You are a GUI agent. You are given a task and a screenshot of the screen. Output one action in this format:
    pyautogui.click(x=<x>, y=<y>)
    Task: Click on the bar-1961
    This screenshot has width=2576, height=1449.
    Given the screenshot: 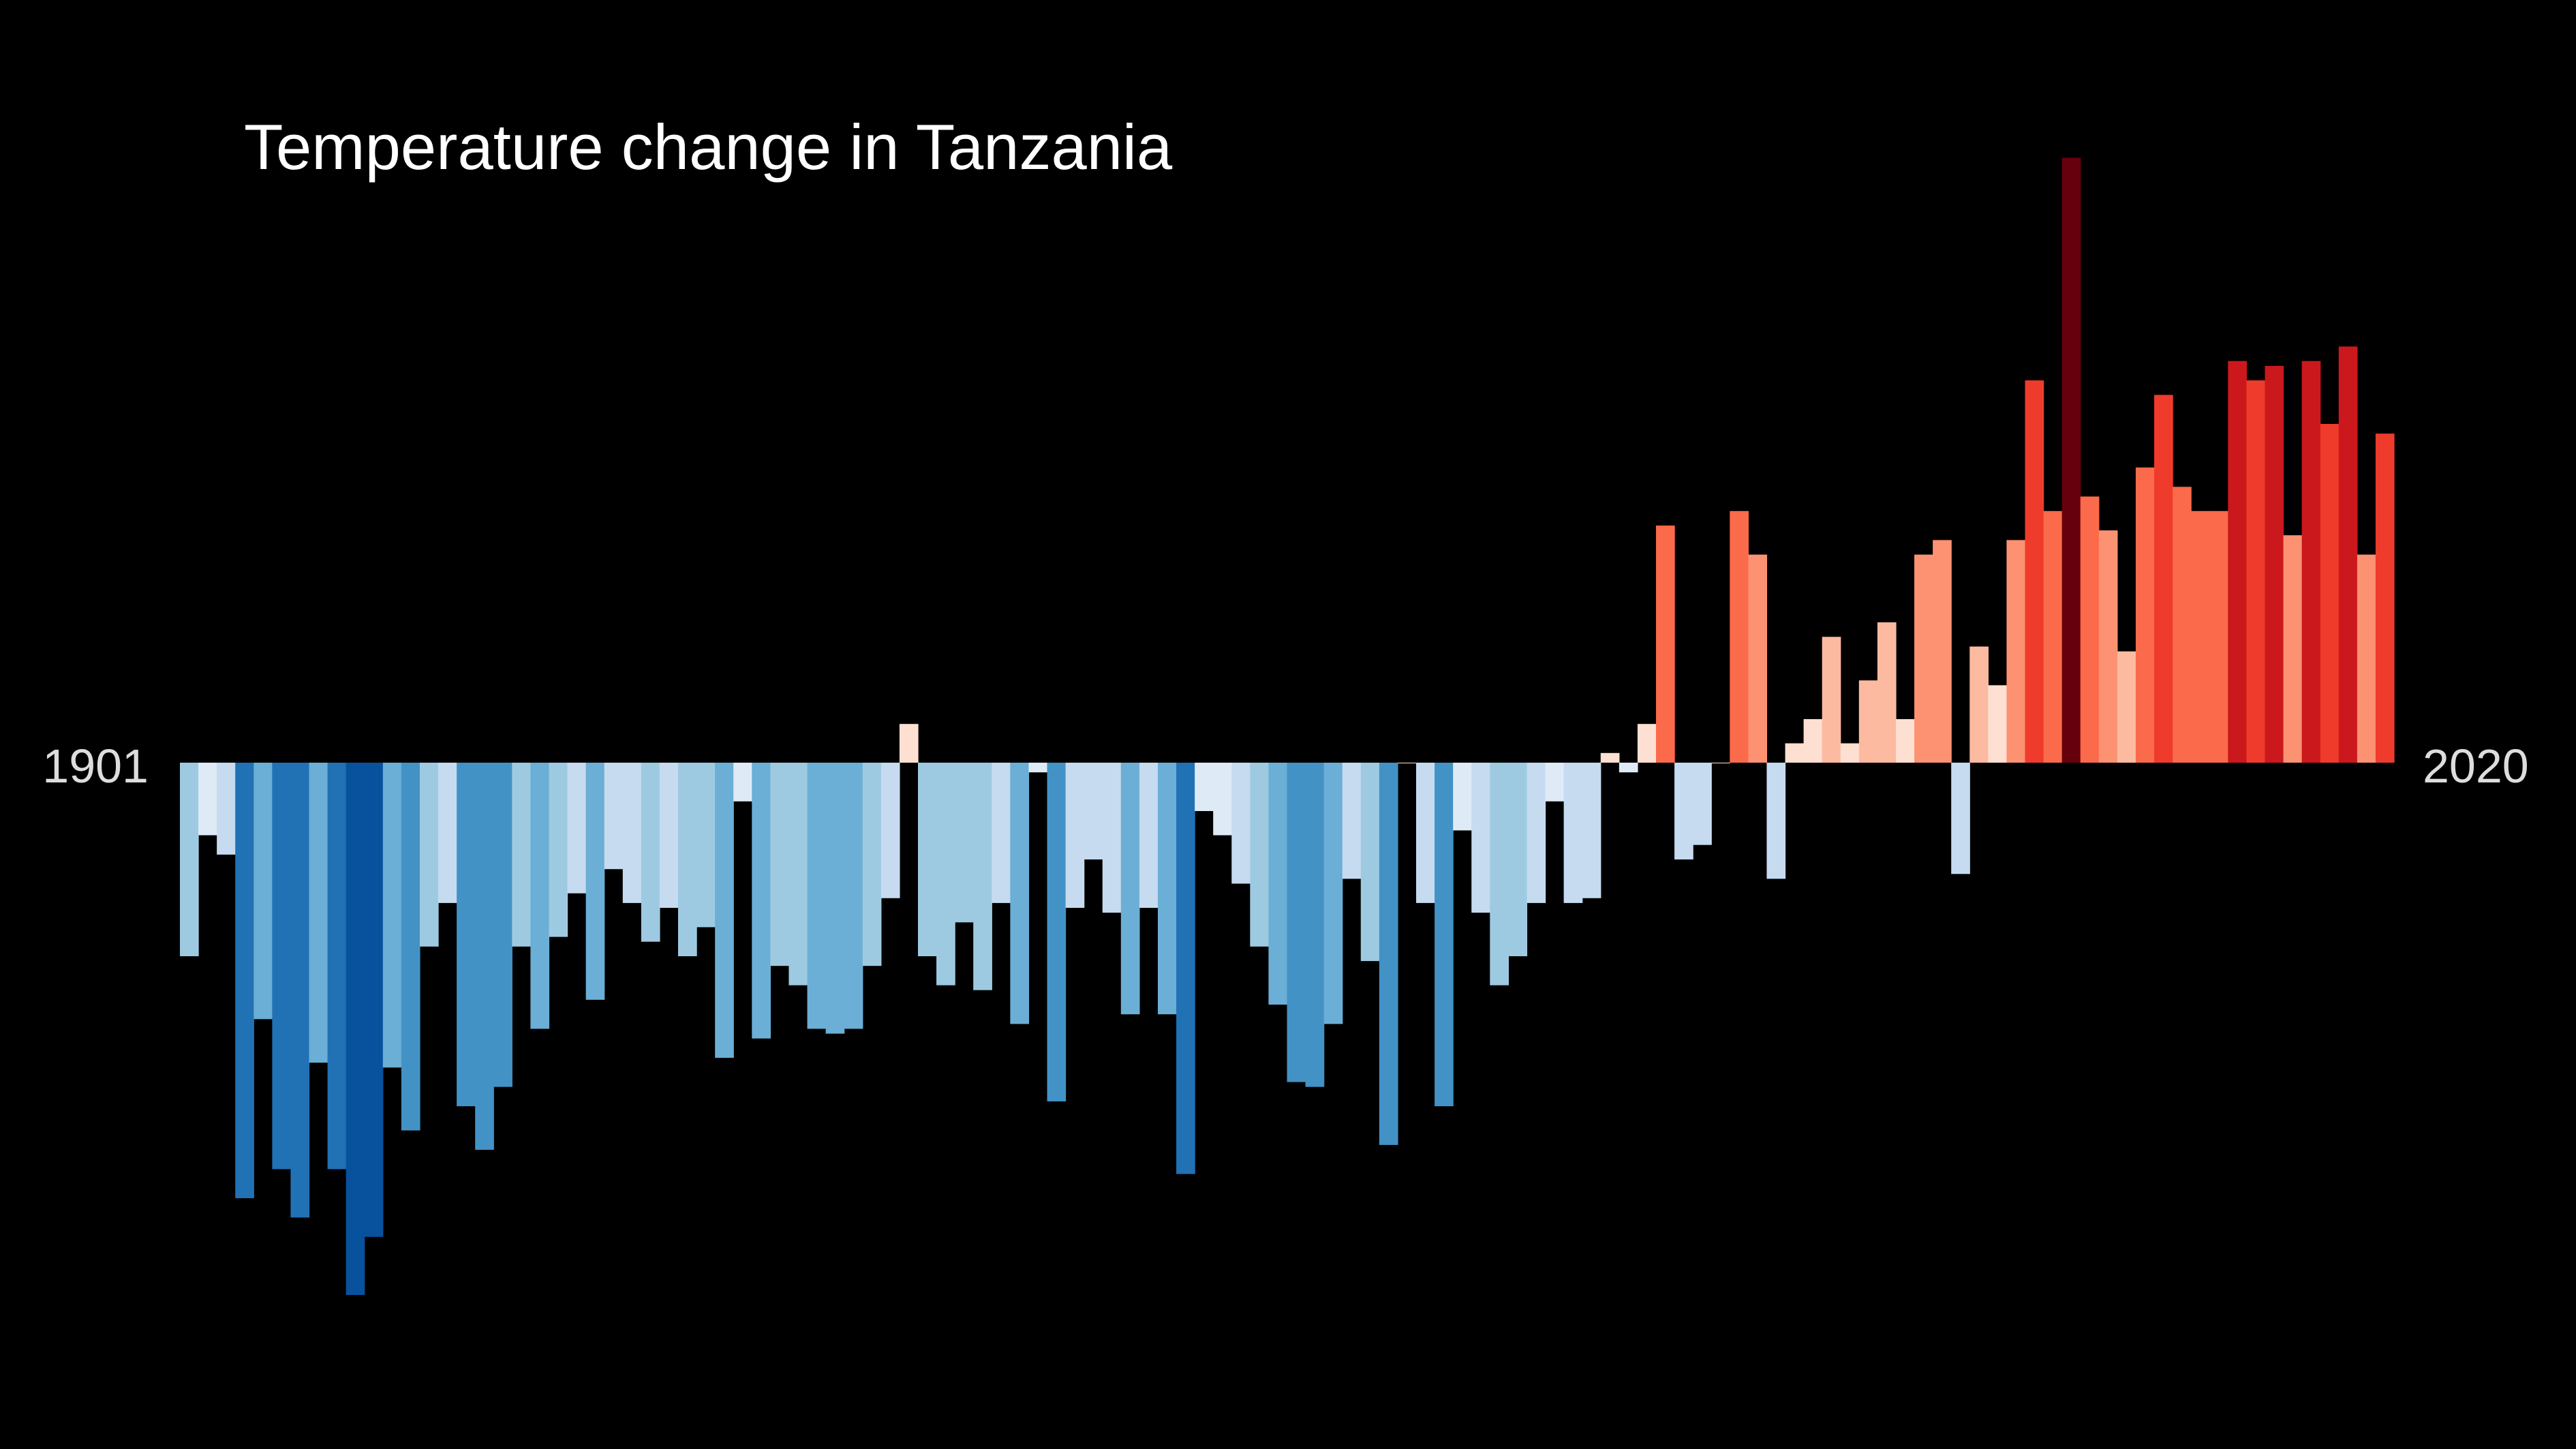 What is the action you would take?
    pyautogui.click(x=1296, y=923)
    